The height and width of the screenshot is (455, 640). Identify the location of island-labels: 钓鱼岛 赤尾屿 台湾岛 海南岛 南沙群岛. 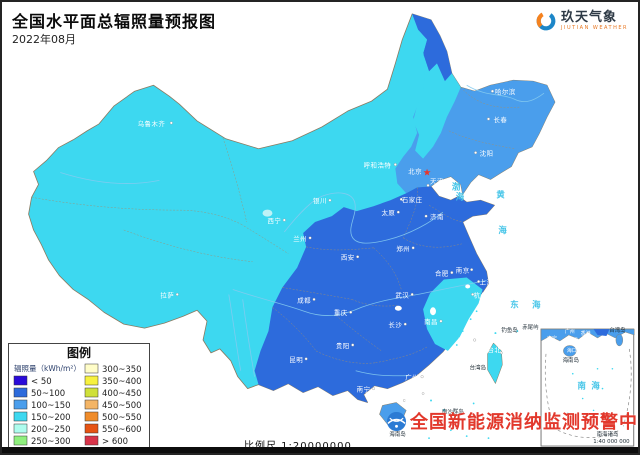
(464, 380).